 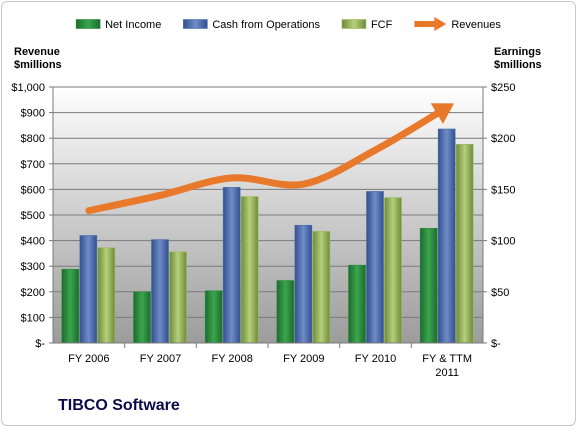 I want to click on x-tick-label: FY & TTM 2011, so click(x=447, y=366).